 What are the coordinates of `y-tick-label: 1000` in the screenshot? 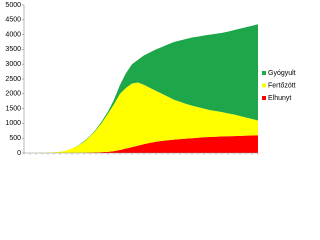 It's located at (13, 123).